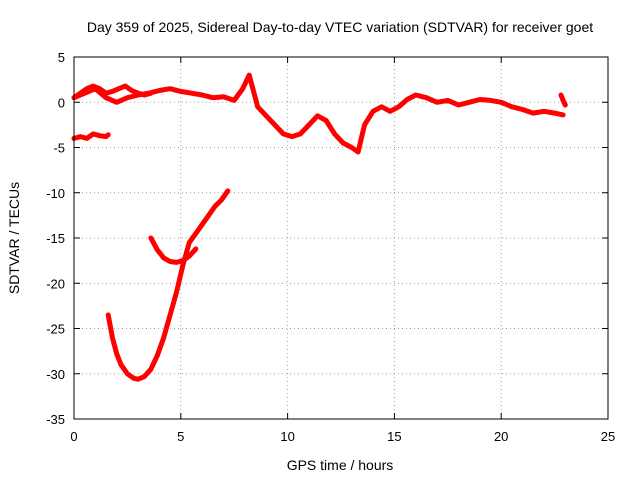 The height and width of the screenshot is (480, 640). What do you see at coordinates (340, 465) in the screenshot?
I see `x-axis-label: GPS time / hours` at bounding box center [340, 465].